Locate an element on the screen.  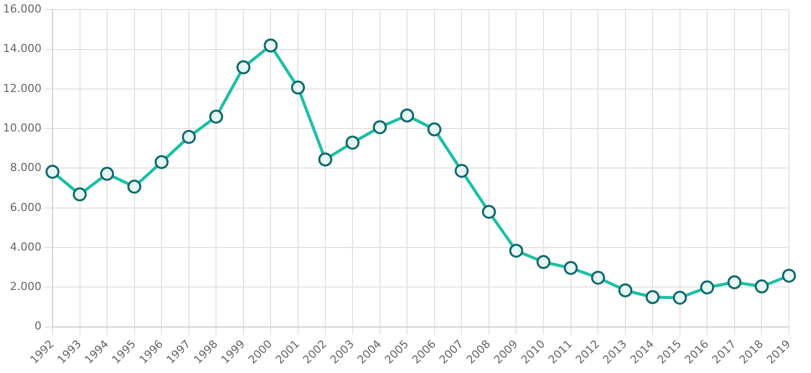
y-tick-label: 12.000 is located at coordinates (22, 88).